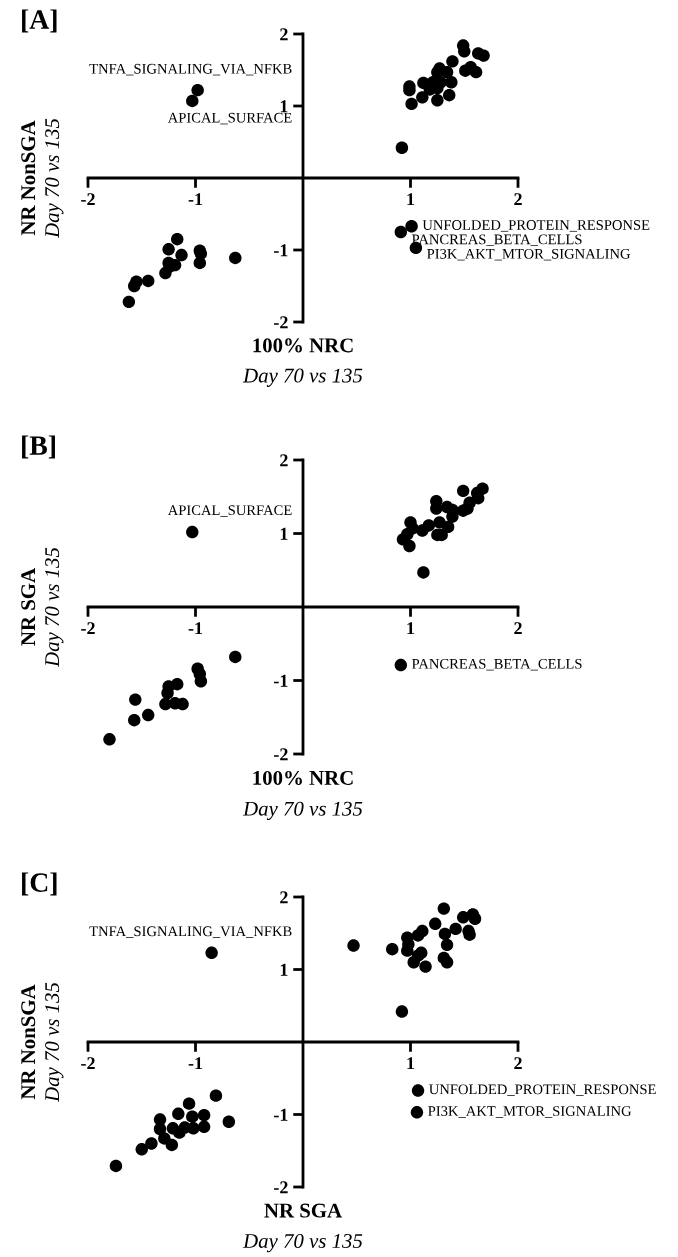 This screenshot has height=1257, width=678. I want to click on chart-title: [C], so click(39, 884).